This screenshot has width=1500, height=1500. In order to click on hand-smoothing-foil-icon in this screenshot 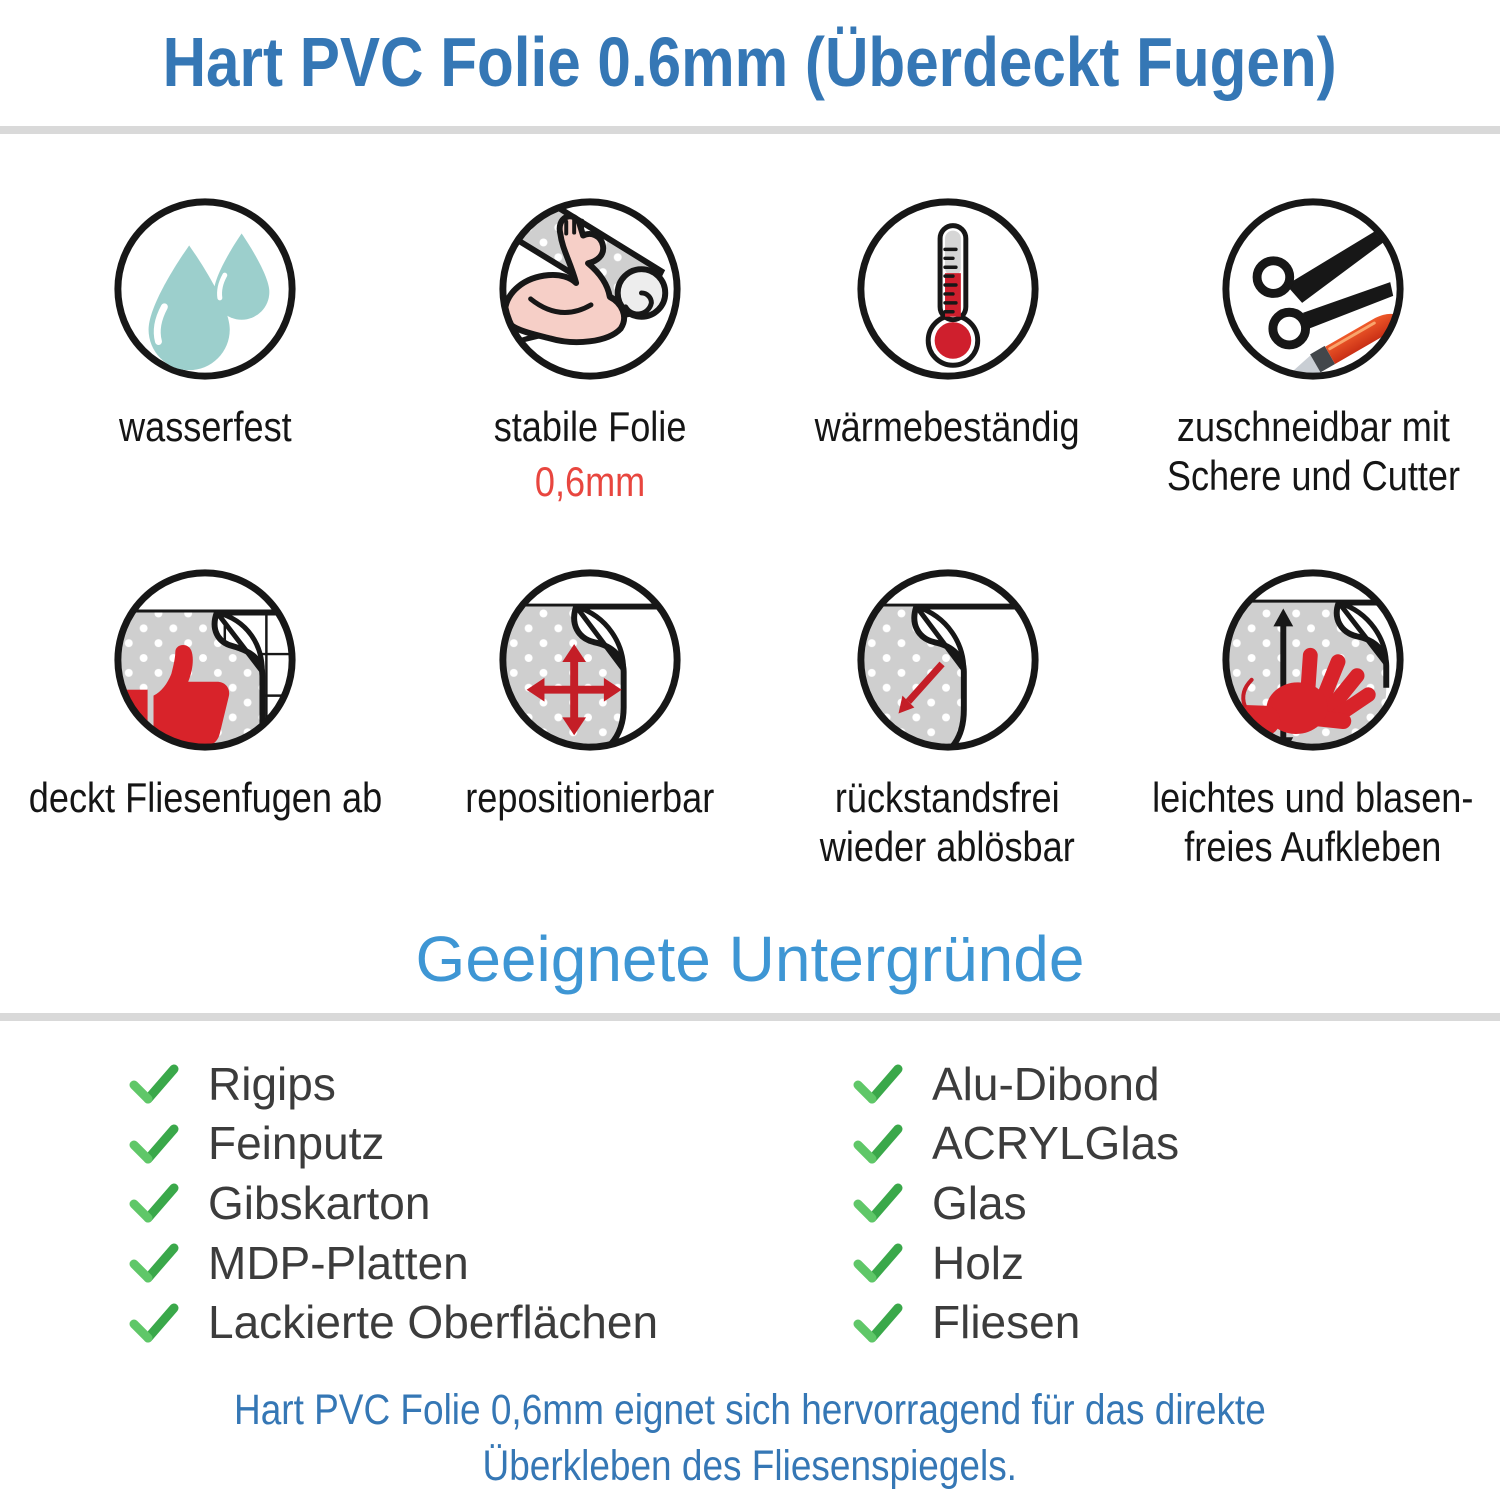, I will do `click(1313, 660)`.